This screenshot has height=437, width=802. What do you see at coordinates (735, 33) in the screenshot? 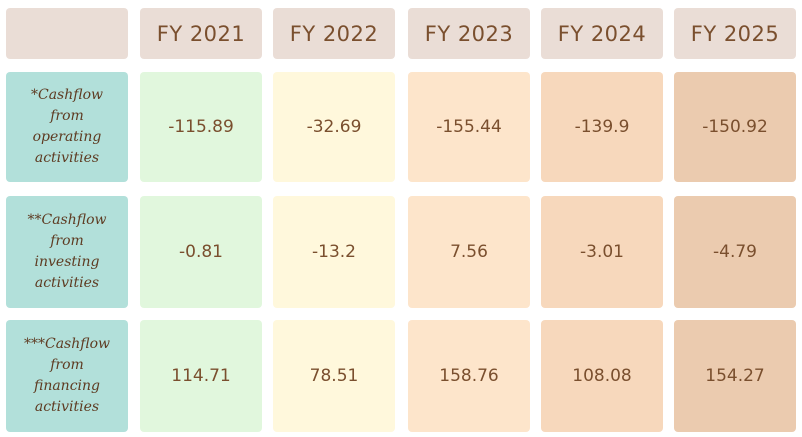
I see `column-header-5: FY 2025` at bounding box center [735, 33].